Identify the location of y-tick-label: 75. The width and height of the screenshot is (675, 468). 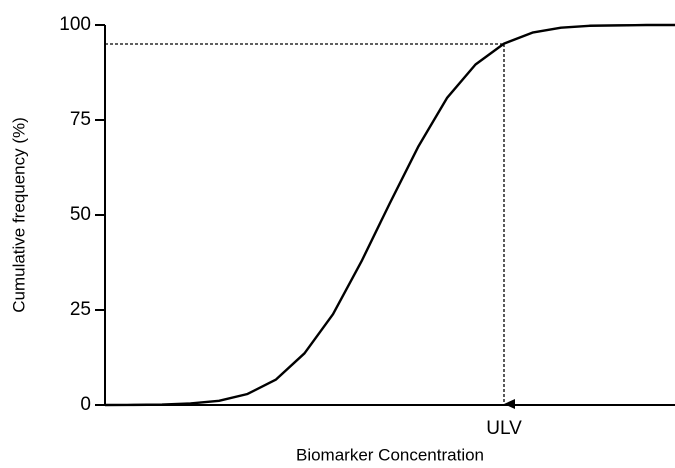
(80, 119).